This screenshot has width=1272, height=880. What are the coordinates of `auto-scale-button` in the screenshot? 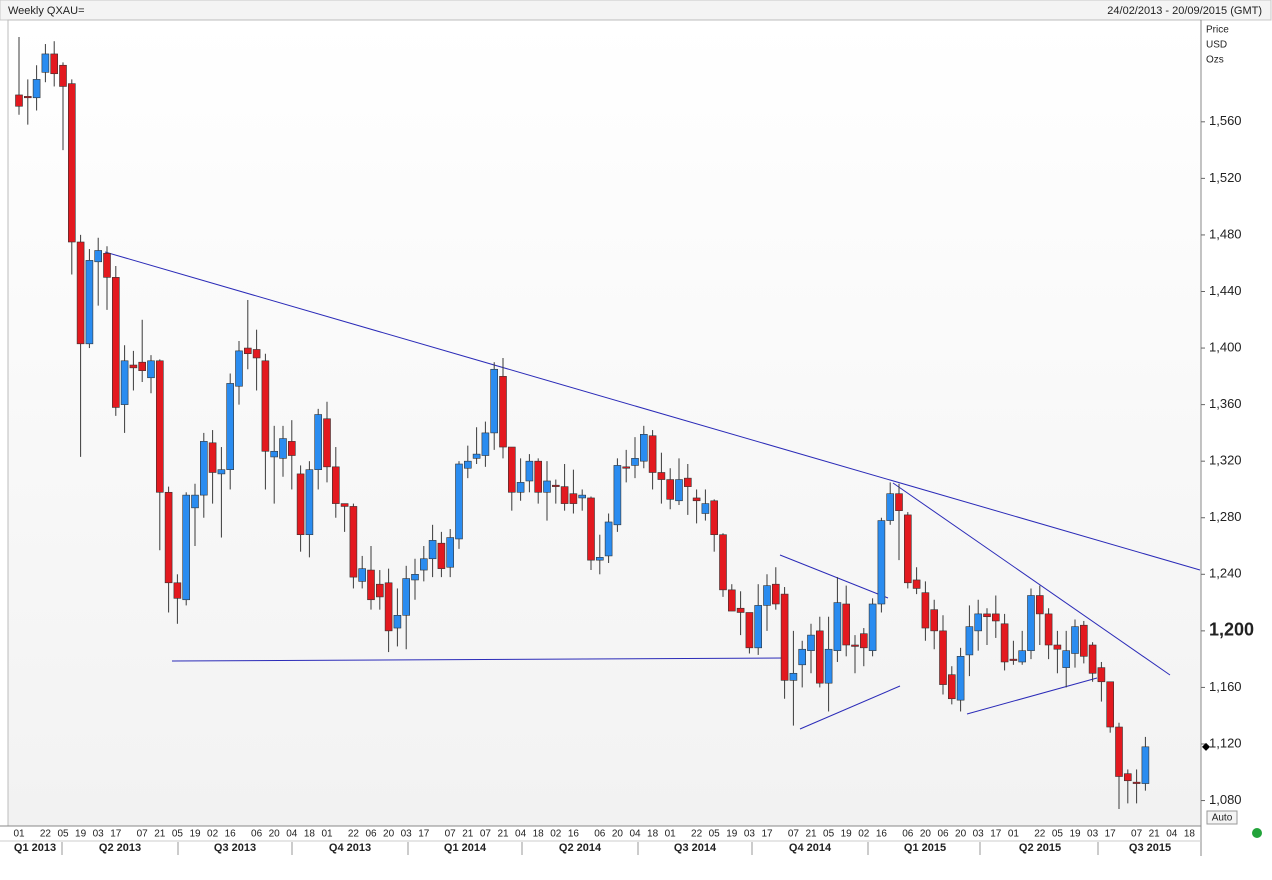 It's located at (1222, 817).